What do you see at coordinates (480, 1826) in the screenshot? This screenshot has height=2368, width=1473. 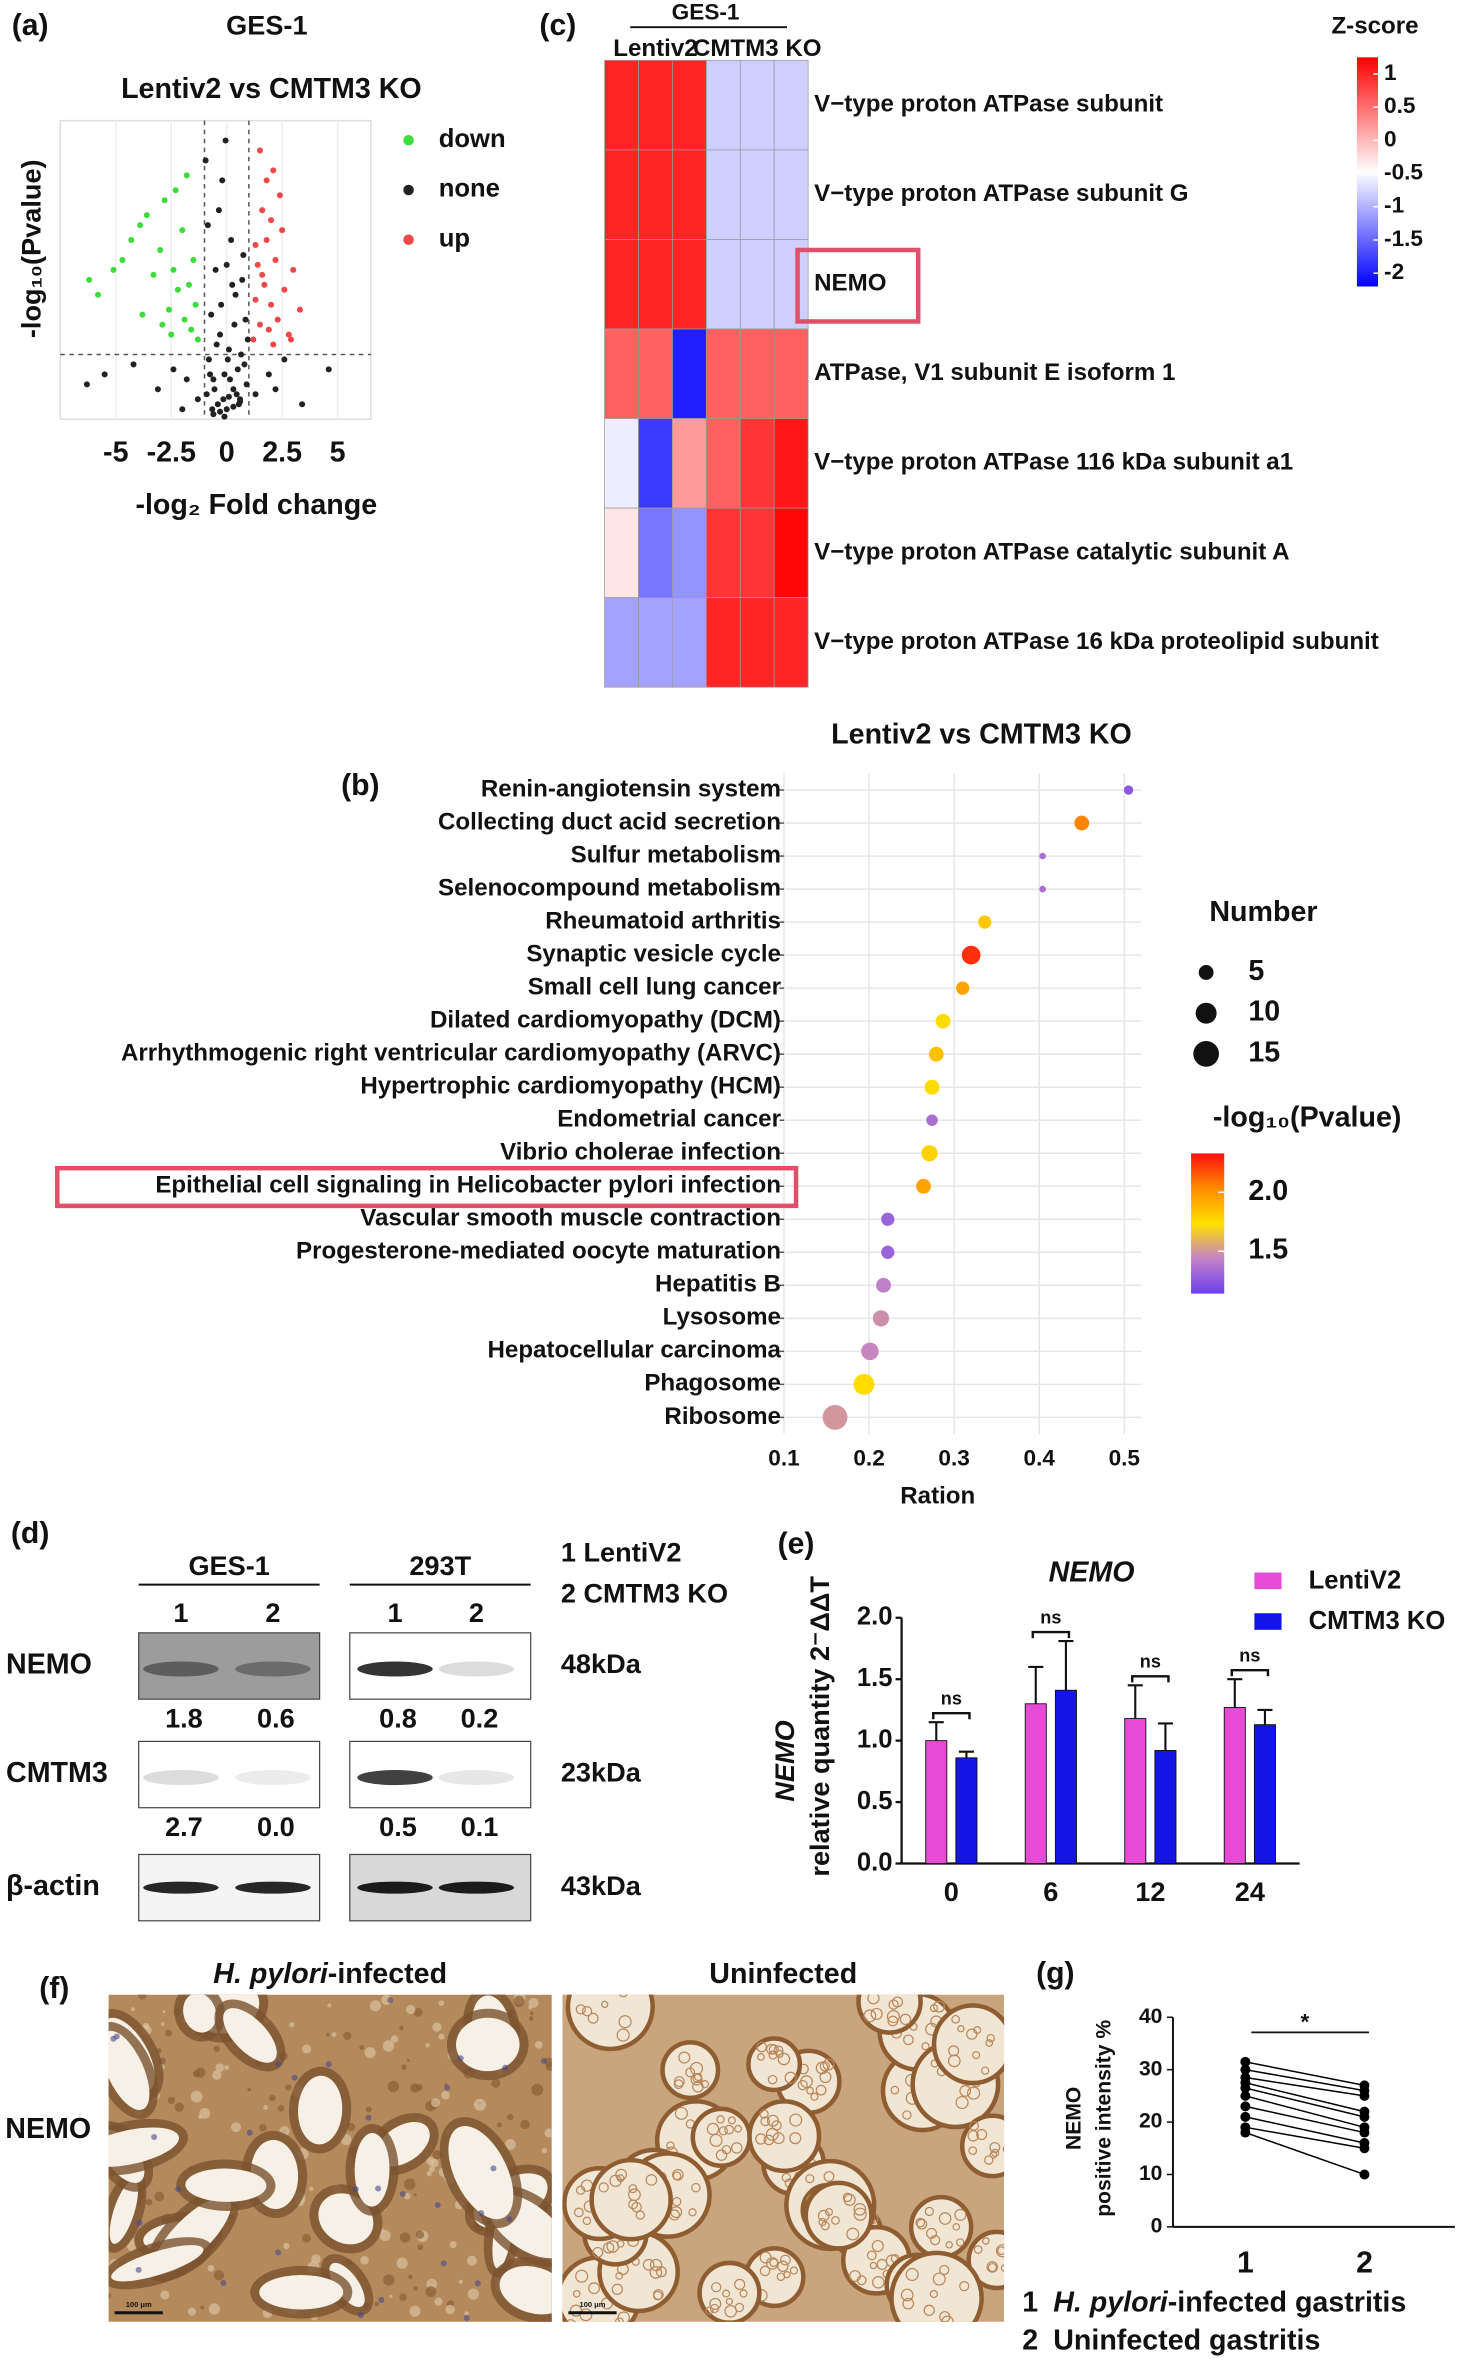 I see `quantification: 0.1` at bounding box center [480, 1826].